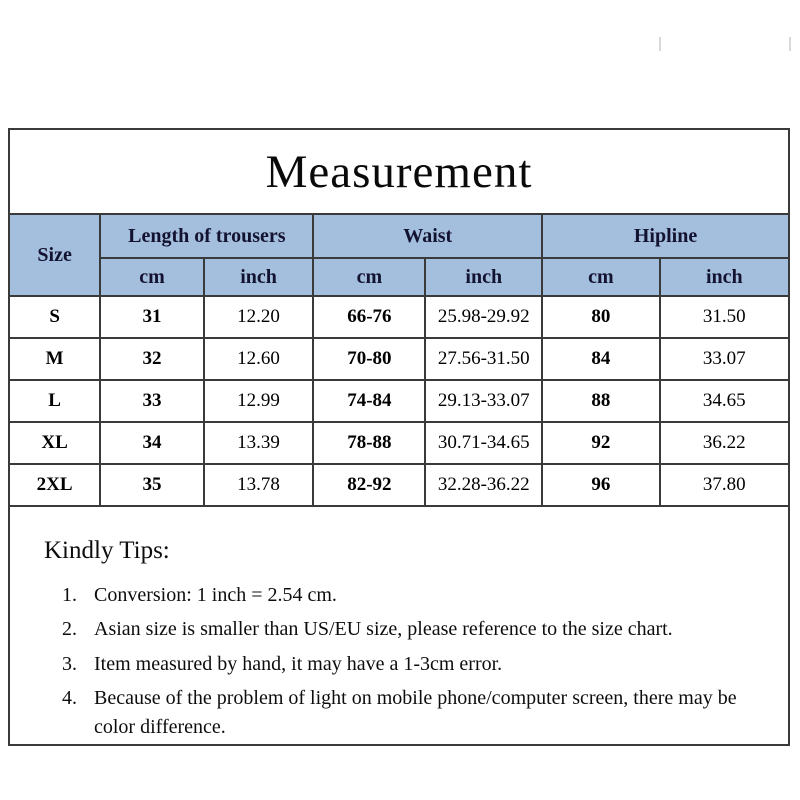  Describe the element at coordinates (428, 236) in the screenshot. I see `column-header-waist: Waist` at that location.